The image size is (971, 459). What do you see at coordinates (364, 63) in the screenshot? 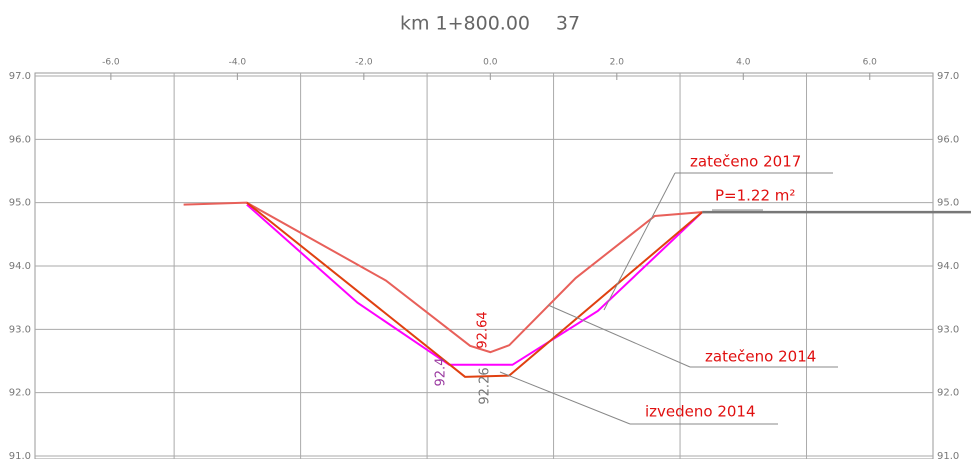
I see `x-tick-label: -2.0` at bounding box center [364, 63].